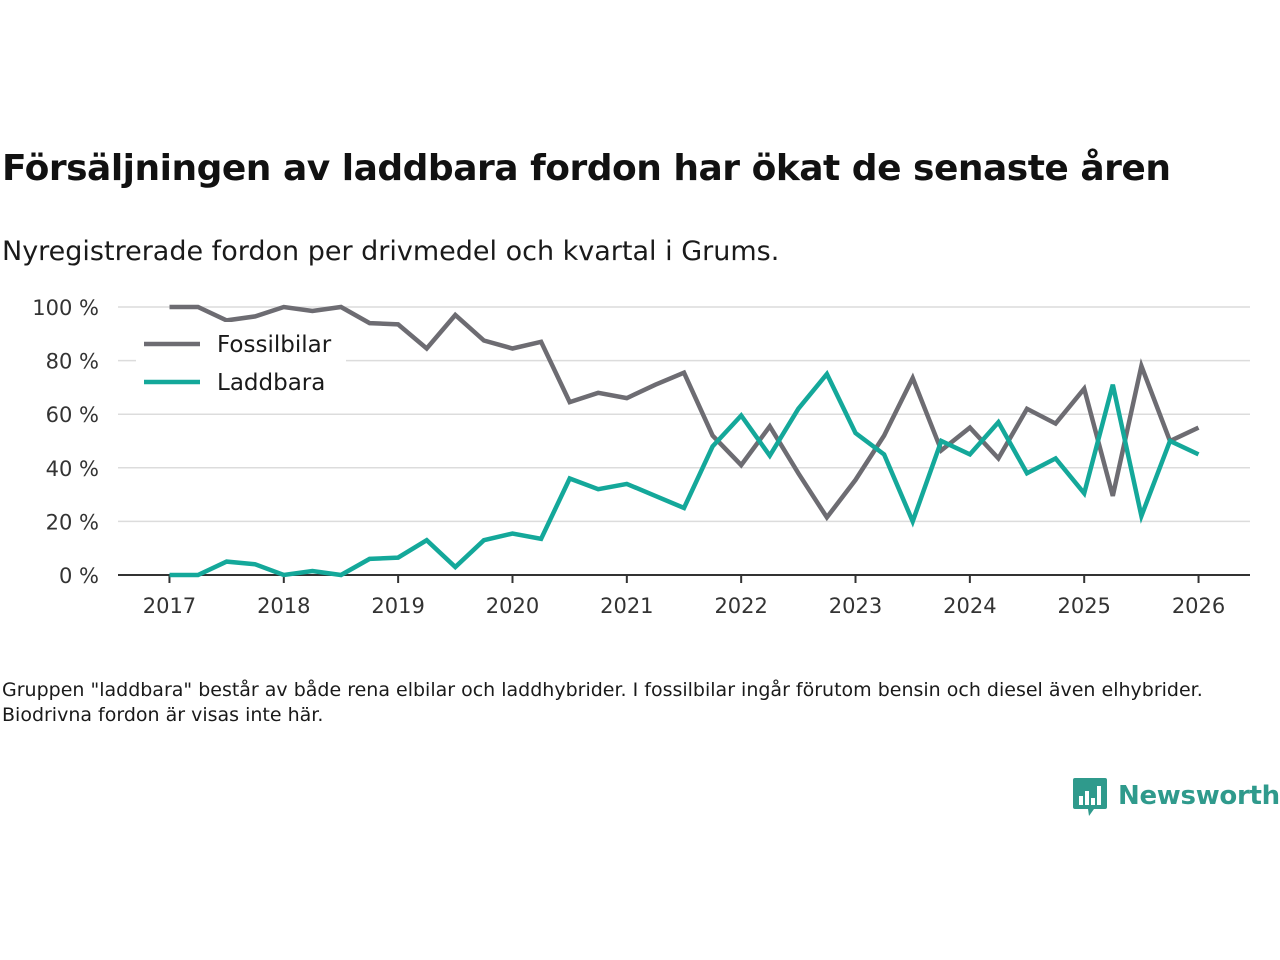 This screenshot has width=1280, height=960. What do you see at coordinates (72, 415) in the screenshot?
I see `y-tick-label: 60 %` at bounding box center [72, 415].